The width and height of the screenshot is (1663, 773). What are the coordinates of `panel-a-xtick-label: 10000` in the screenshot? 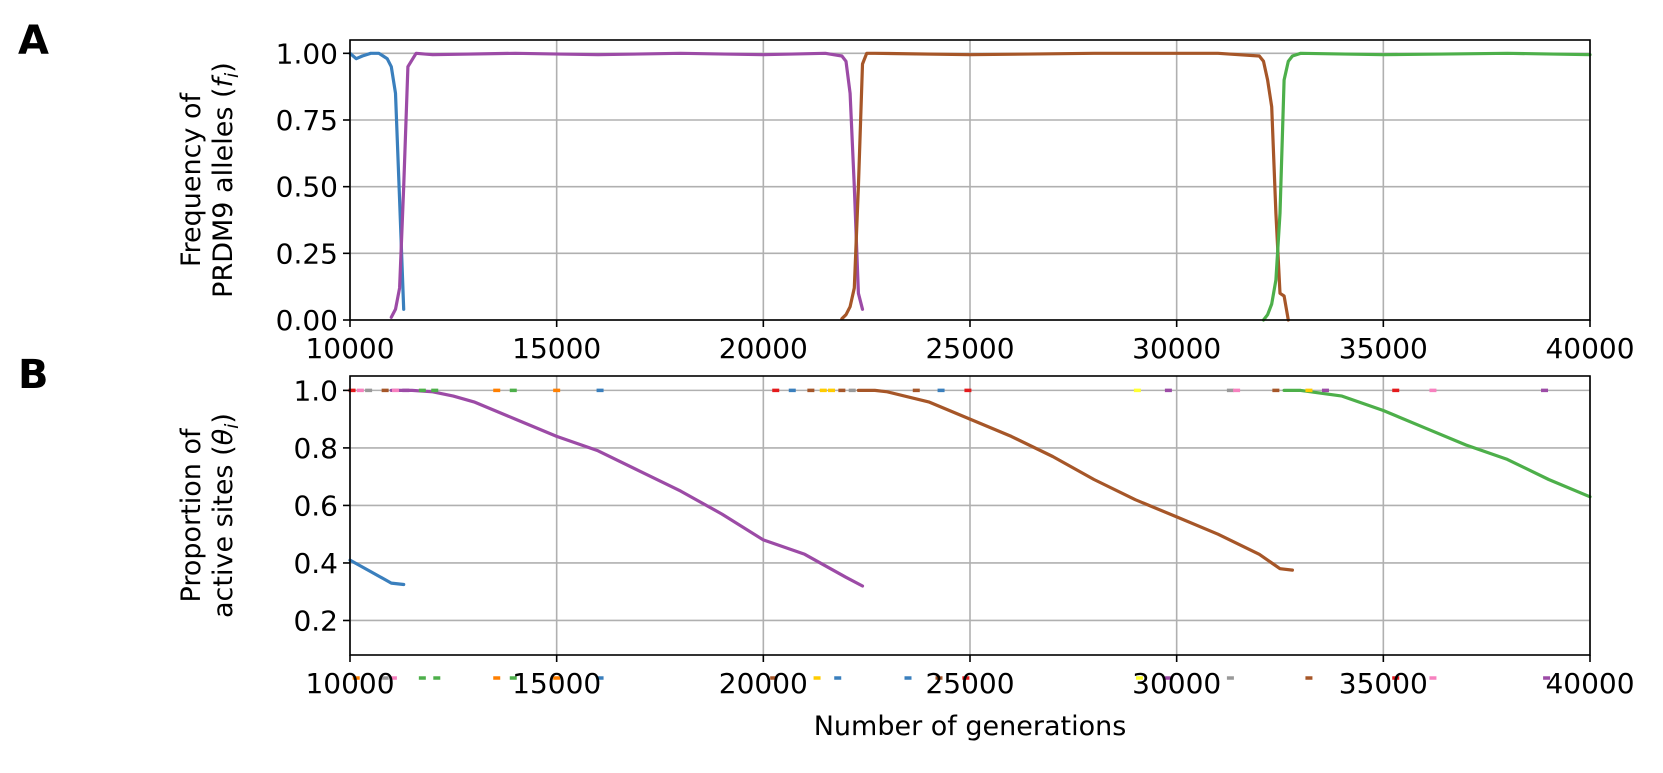 It's located at (349, 348).